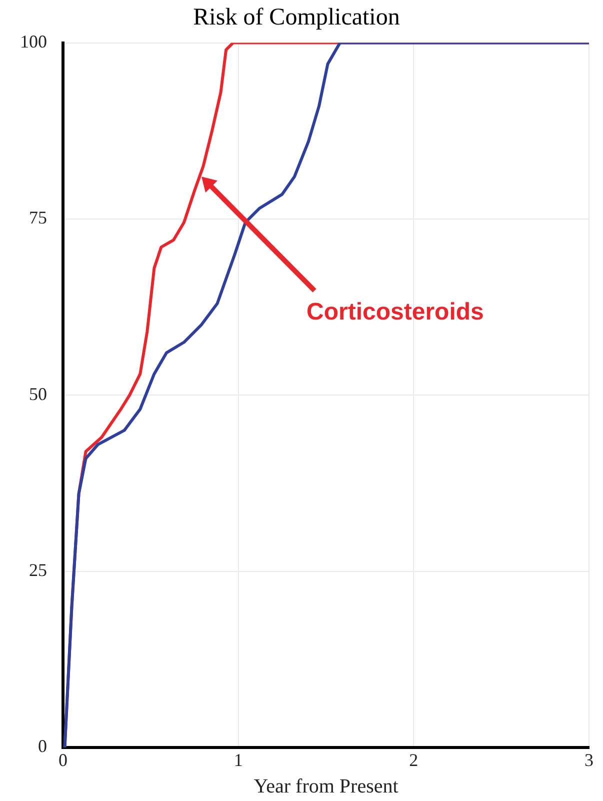  Describe the element at coordinates (38, 394) in the screenshot. I see `y-tick-label: 50` at that location.